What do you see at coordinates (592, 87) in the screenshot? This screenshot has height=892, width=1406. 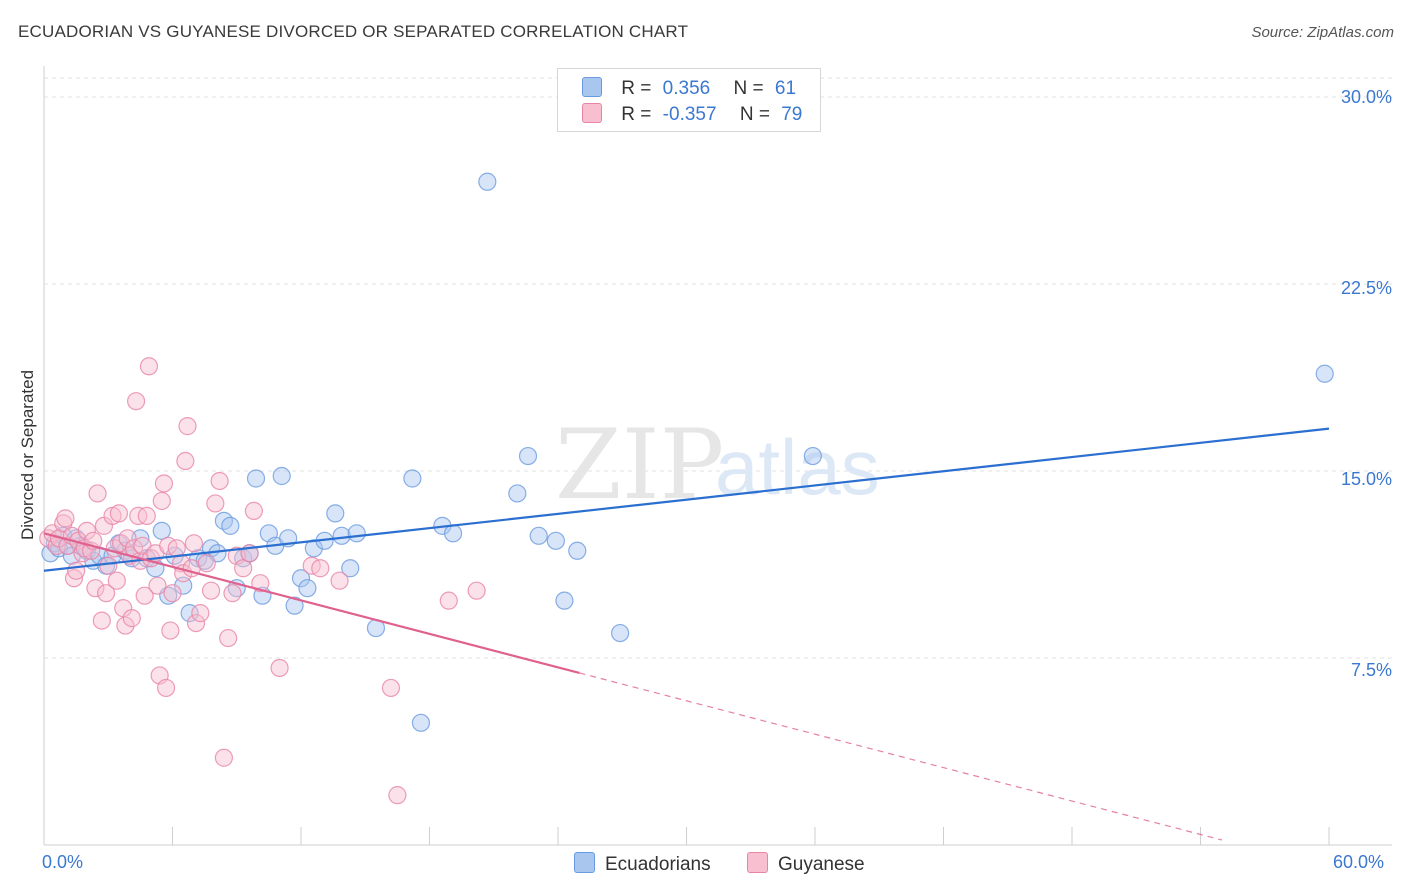 I see `legend-swatch-ecuadorians` at bounding box center [592, 87].